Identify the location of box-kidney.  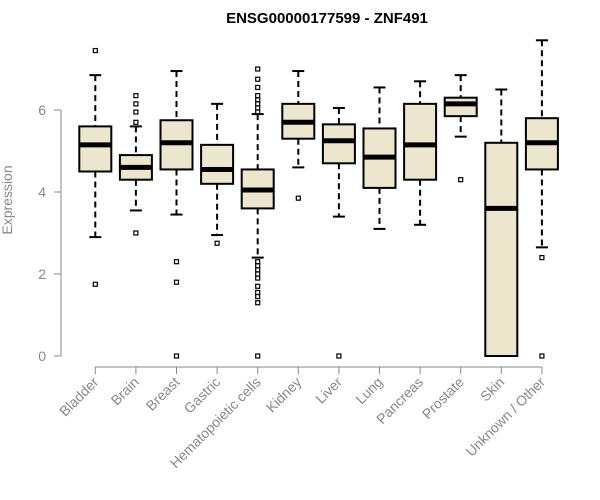
(298, 135).